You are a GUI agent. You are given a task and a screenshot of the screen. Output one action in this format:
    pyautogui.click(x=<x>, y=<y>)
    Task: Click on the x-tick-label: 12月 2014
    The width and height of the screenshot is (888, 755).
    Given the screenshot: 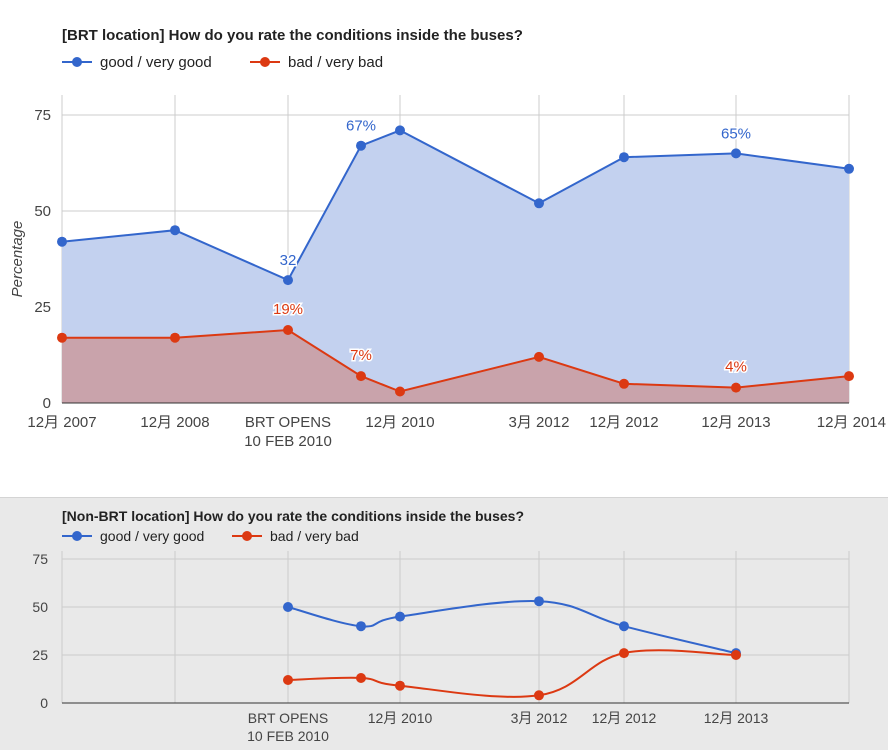 What is the action you would take?
    pyautogui.click(x=851, y=422)
    